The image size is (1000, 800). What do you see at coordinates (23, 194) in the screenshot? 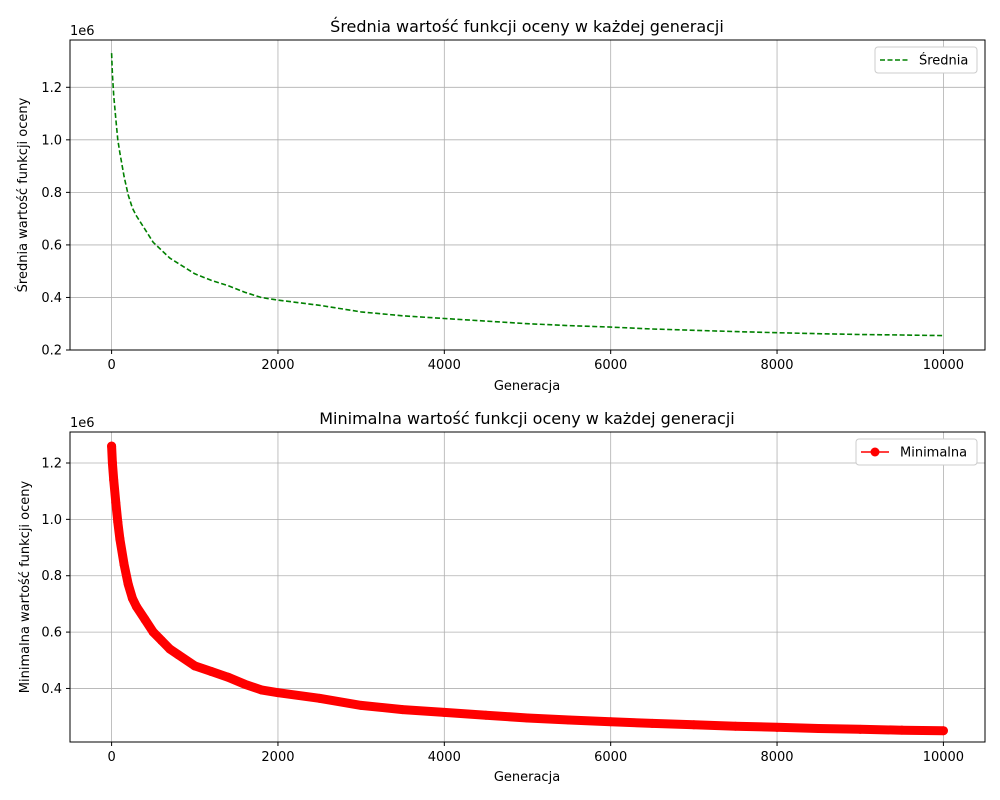
I see `y-axis-label: Średnia wartość funkcji oceny` at bounding box center [23, 194].